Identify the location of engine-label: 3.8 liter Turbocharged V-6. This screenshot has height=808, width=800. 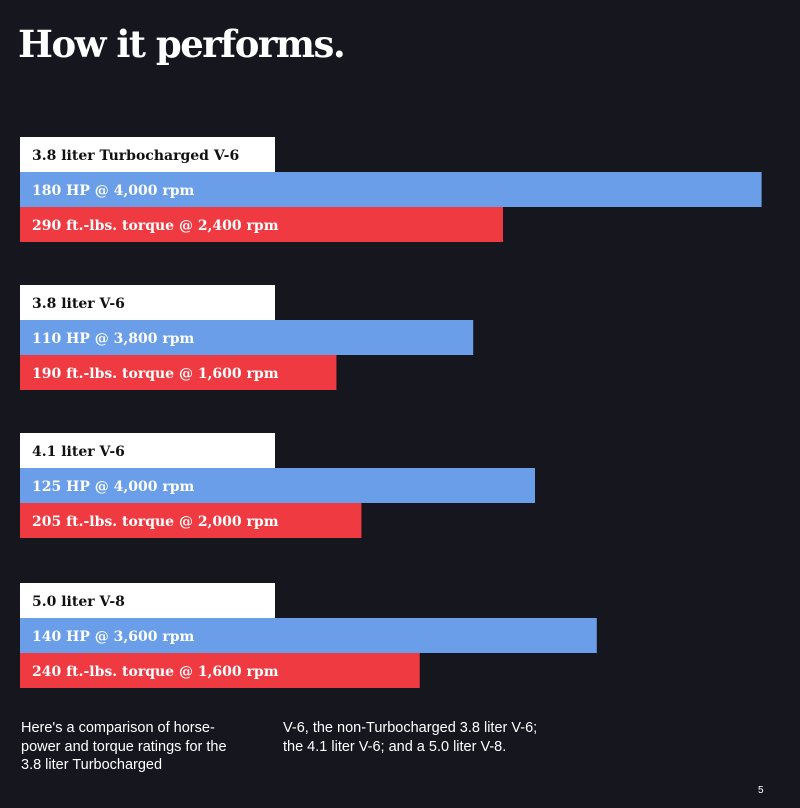
(135, 156).